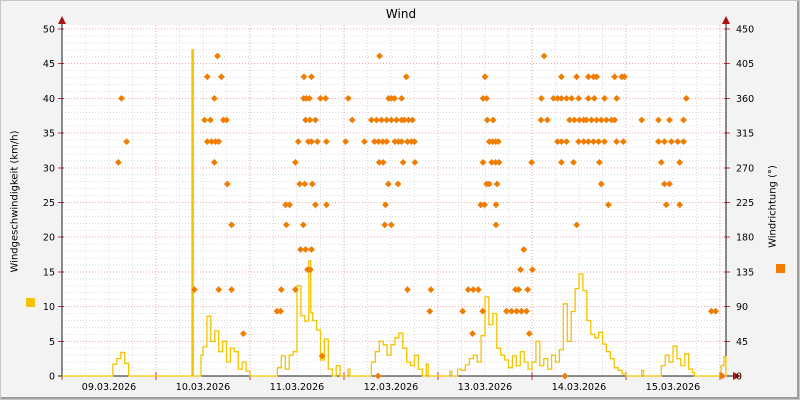  What do you see at coordinates (49, 272) in the screenshot?
I see `y-left-tick-label: 15` at bounding box center [49, 272].